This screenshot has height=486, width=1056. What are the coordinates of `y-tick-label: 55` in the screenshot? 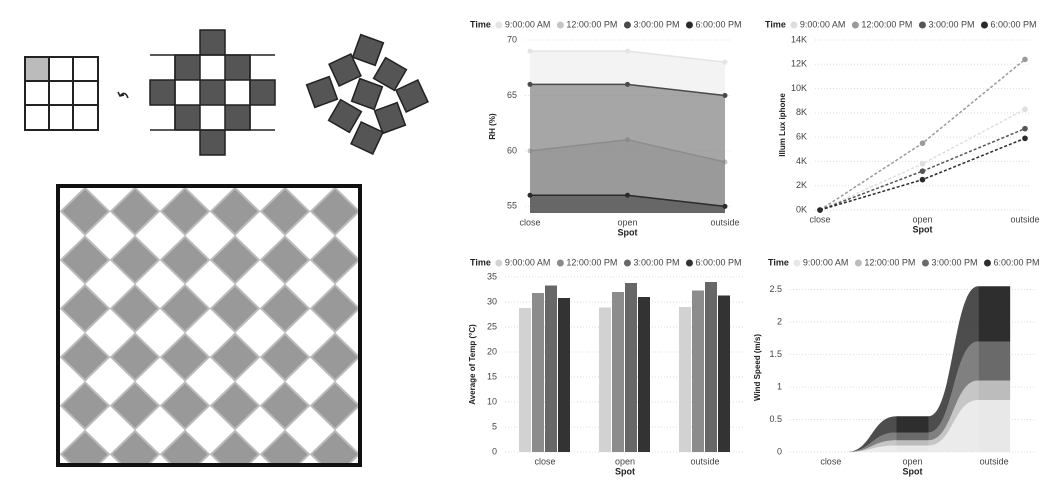 It's located at (512, 206).